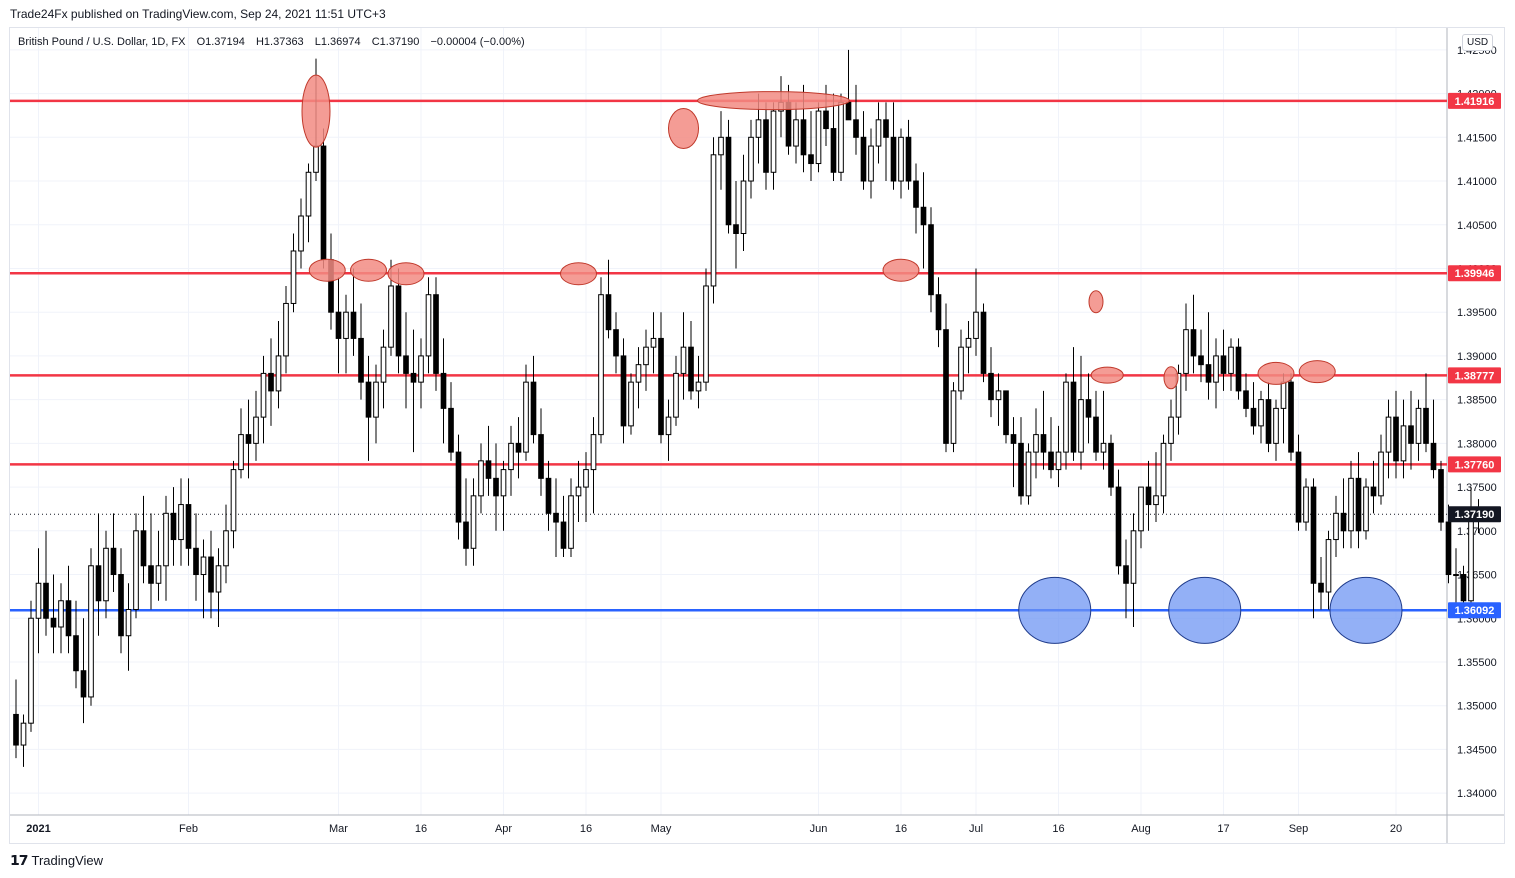  What do you see at coordinates (279, 42) in the screenshot?
I see `legend-high: H1.37363` at bounding box center [279, 42].